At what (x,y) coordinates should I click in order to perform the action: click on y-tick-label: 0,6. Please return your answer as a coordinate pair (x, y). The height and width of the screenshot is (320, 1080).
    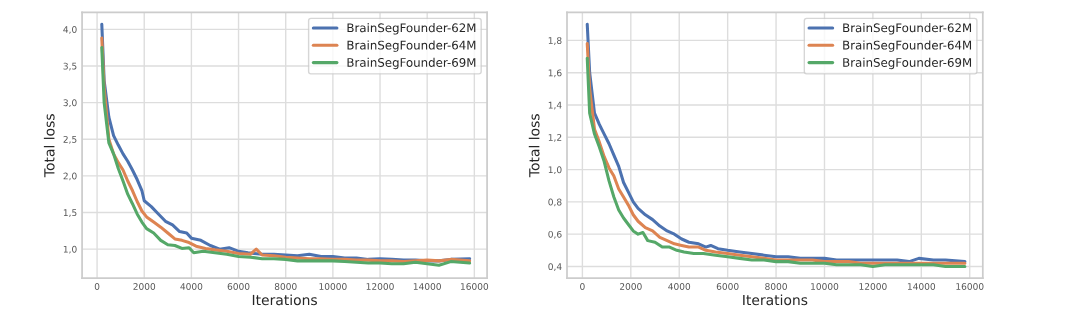
    Looking at the image, I should click on (555, 234).